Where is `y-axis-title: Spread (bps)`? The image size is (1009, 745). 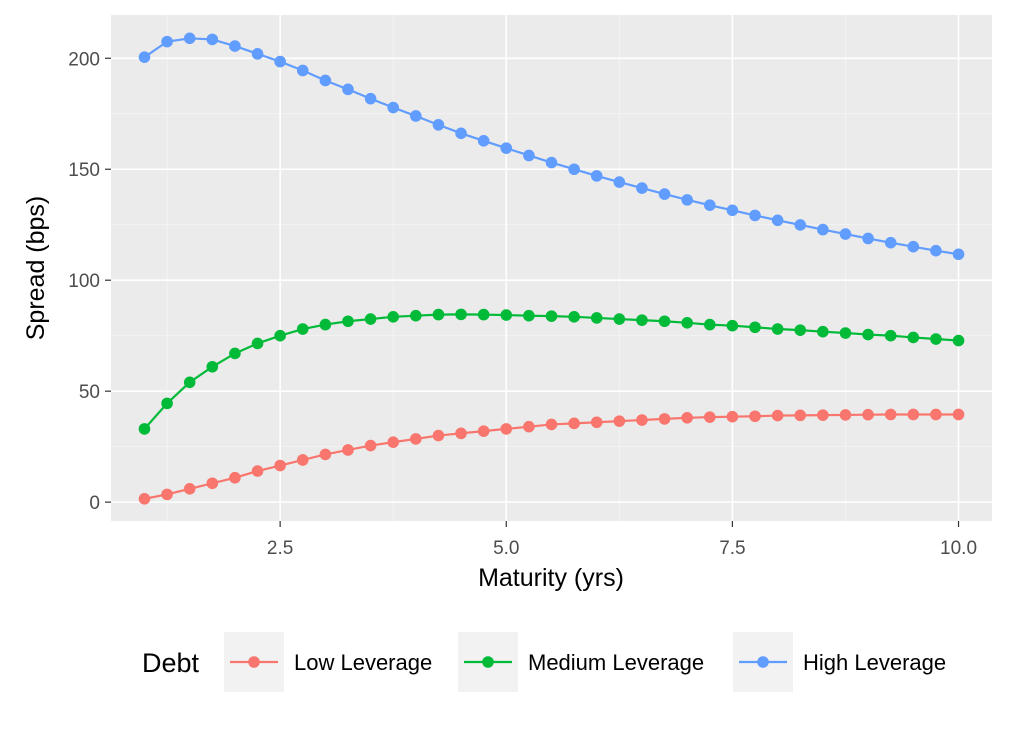
y-axis-title: Spread (bps) is located at coordinates (36, 268).